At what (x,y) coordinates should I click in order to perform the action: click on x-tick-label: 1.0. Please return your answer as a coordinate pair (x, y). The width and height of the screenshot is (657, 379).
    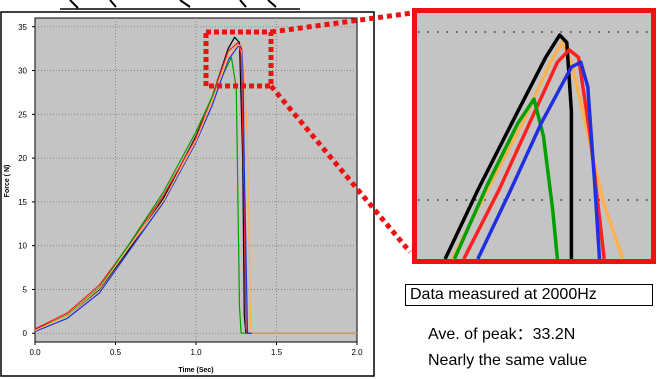
    Looking at the image, I should click on (196, 352).